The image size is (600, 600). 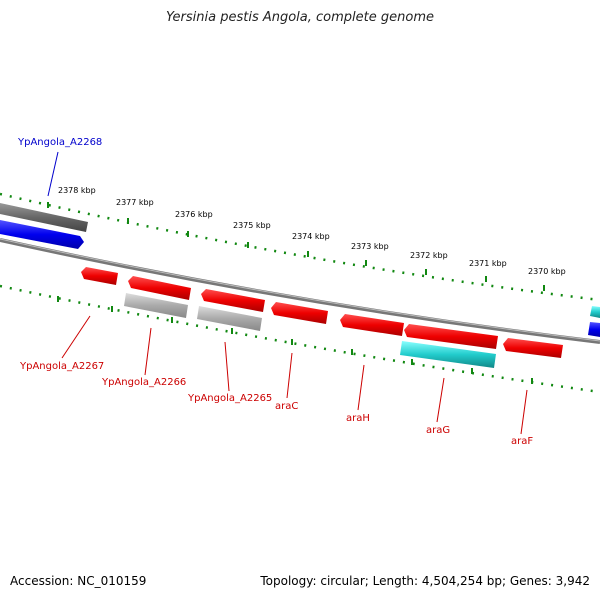 What do you see at coordinates (252, 225) in the screenshot?
I see `tick-label: 2375 kbp` at bounding box center [252, 225].